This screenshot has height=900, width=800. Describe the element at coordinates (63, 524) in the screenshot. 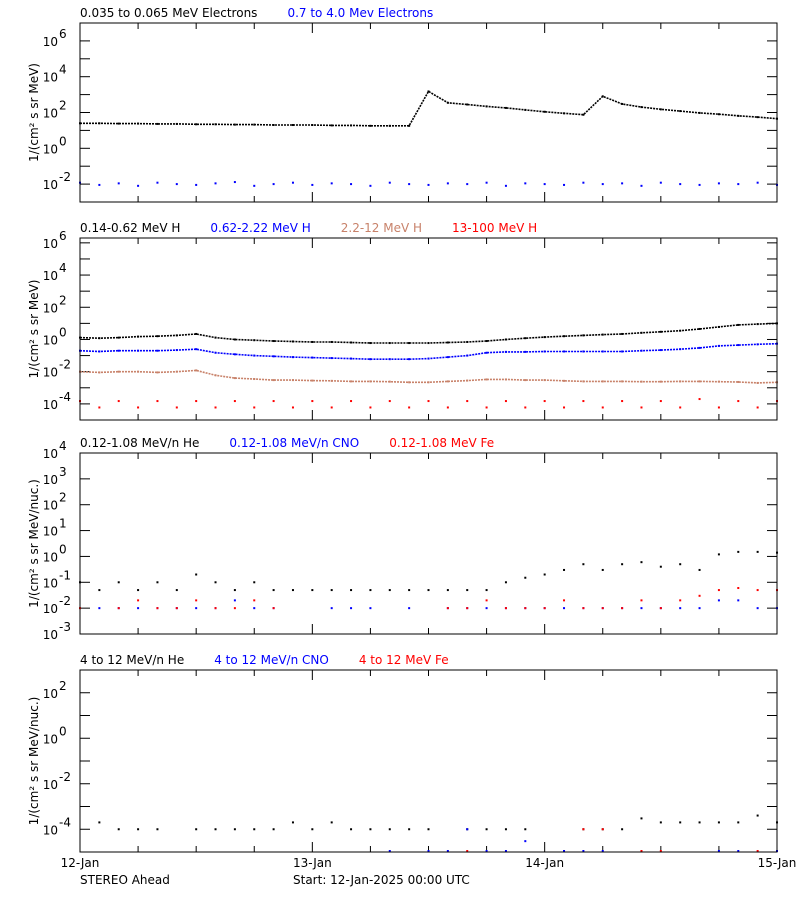

I see `y-tick-exponent: 1` at that location.